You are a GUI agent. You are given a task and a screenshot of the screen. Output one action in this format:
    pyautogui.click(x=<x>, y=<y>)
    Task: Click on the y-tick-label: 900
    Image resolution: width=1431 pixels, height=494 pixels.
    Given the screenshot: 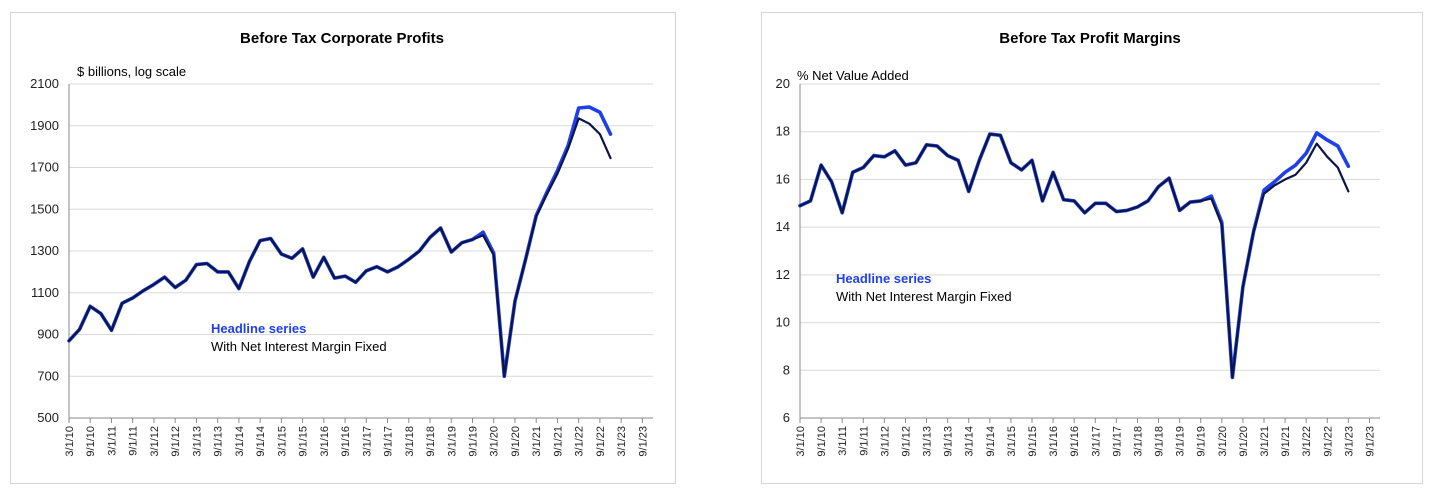 What is the action you would take?
    pyautogui.click(x=48, y=334)
    